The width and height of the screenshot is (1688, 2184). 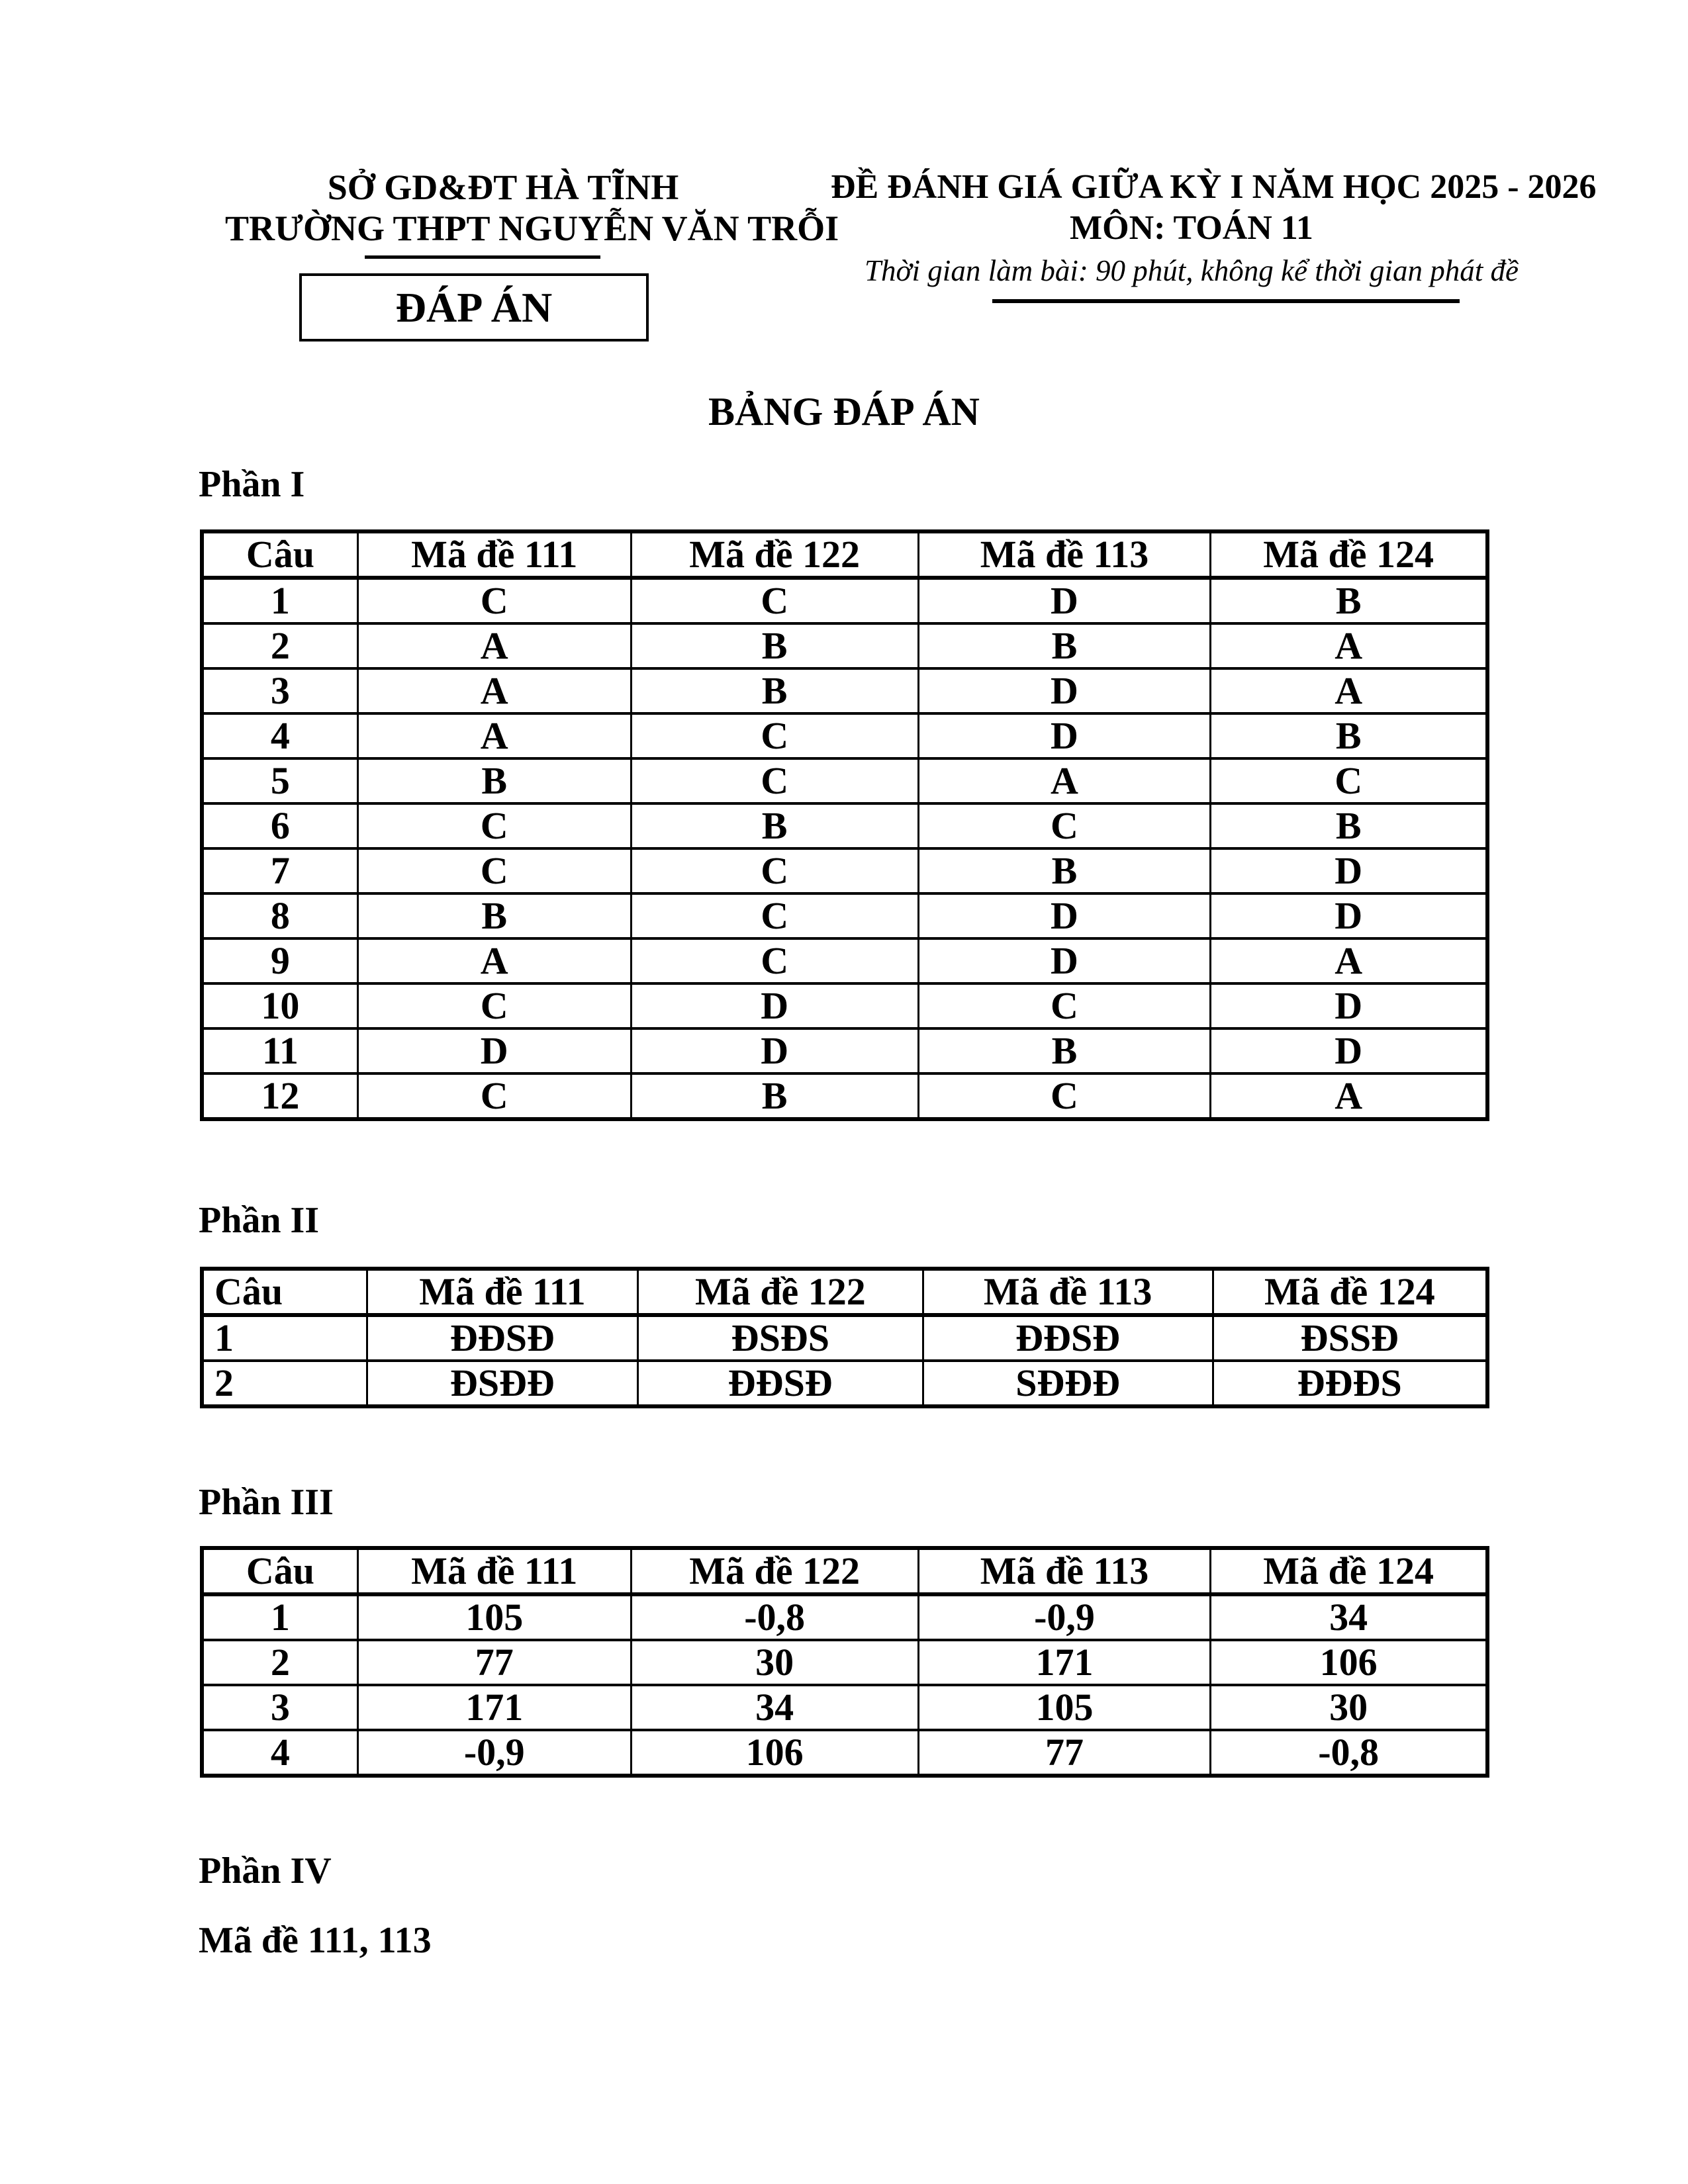 What do you see at coordinates (845, 1051) in the screenshot?
I see `answer-row: 11 D D B D` at bounding box center [845, 1051].